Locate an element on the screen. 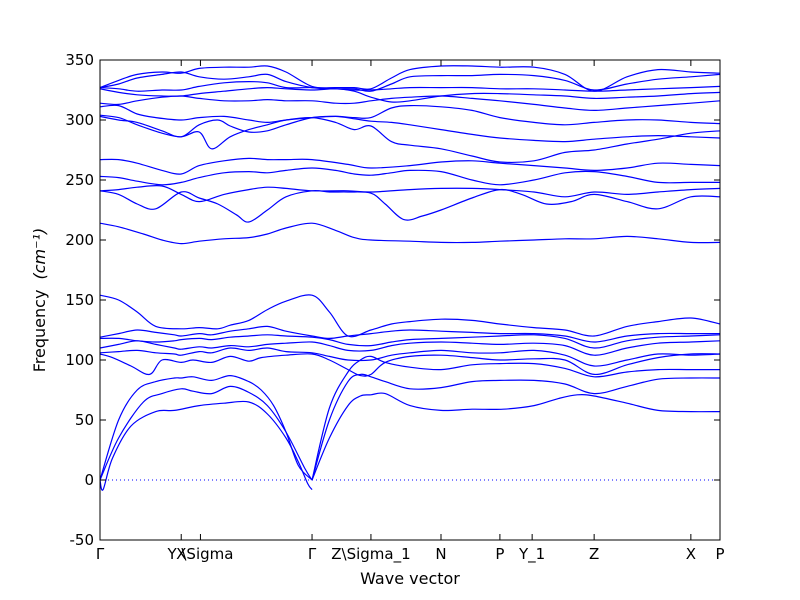 The width and height of the screenshot is (800, 600). y-tick-label: 350 is located at coordinates (79, 60).